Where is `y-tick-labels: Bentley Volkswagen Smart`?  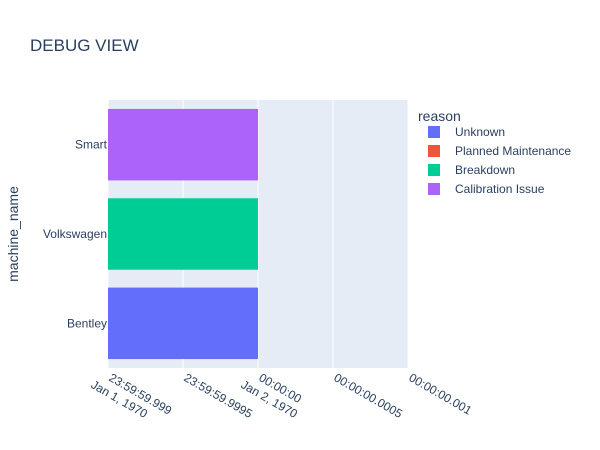
y-tick-labels: Bentley Volkswagen Smart is located at coordinates (75, 234).